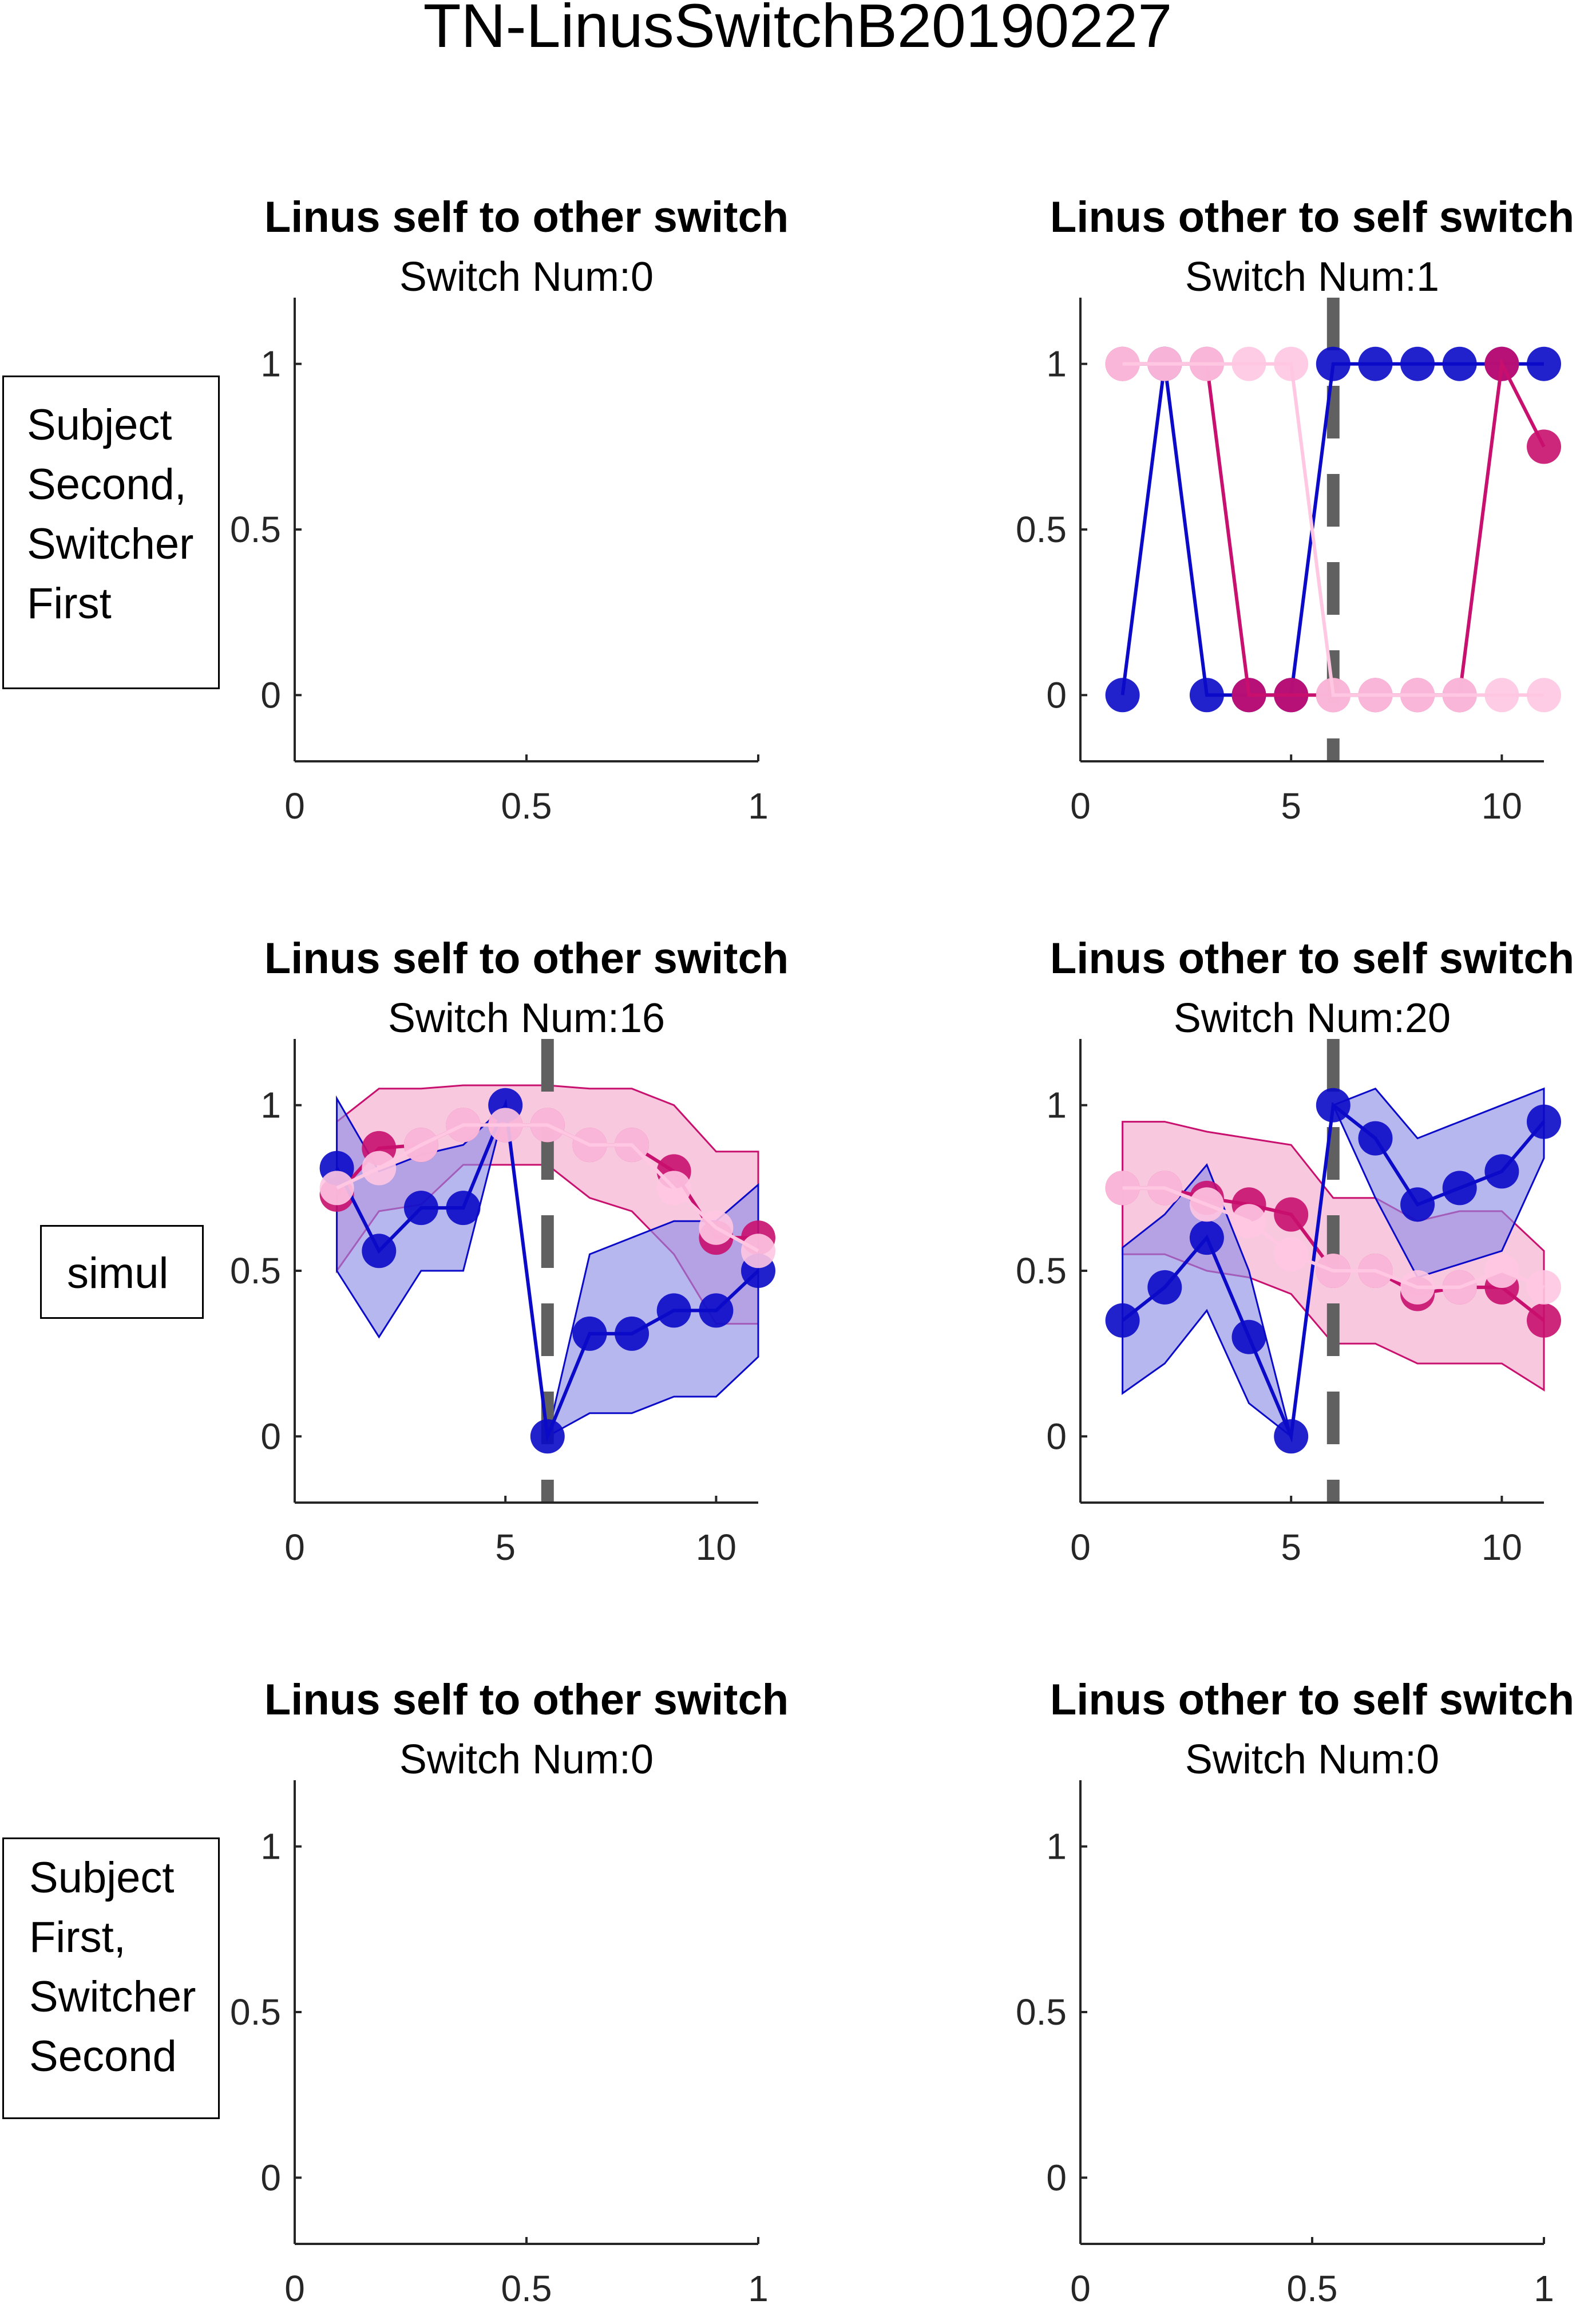 Image resolution: width=1596 pixels, height=2304 pixels. What do you see at coordinates (1312, 277) in the screenshot?
I see `chart-subtitle: Switch Num:1` at bounding box center [1312, 277].